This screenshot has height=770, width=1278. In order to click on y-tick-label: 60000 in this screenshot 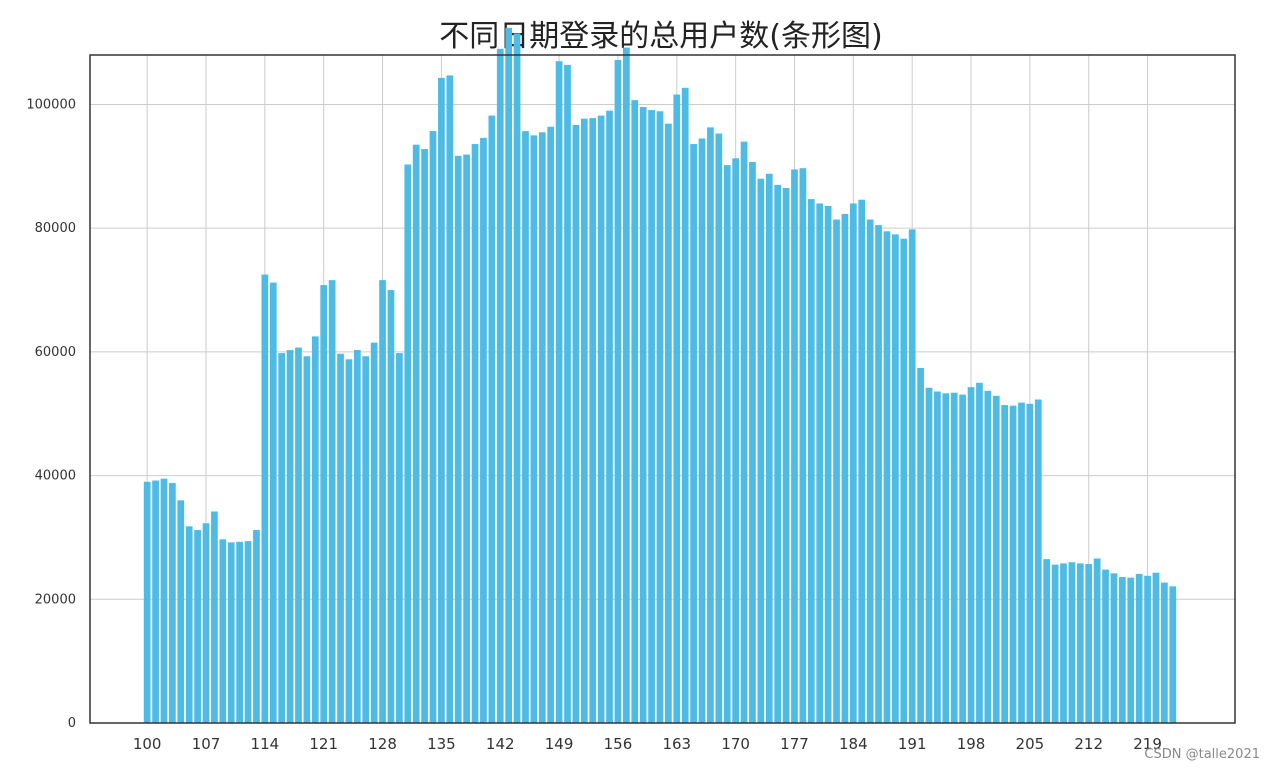, I will do `click(55, 352)`.